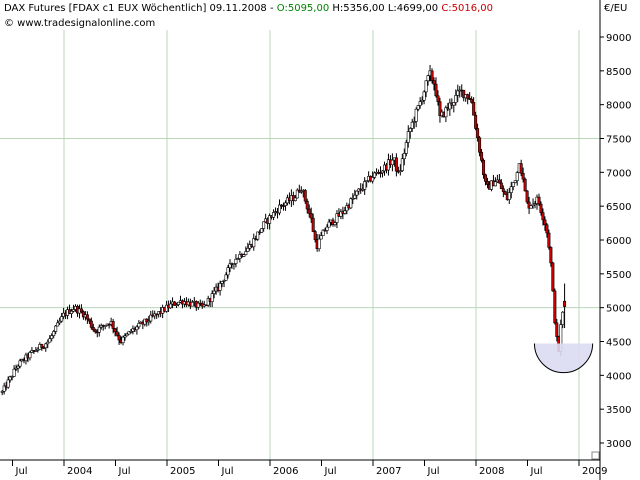 This screenshot has width=640, height=480. Describe the element at coordinates (618, 444) in the screenshot. I see `y-tick-label: 3000` at that location.